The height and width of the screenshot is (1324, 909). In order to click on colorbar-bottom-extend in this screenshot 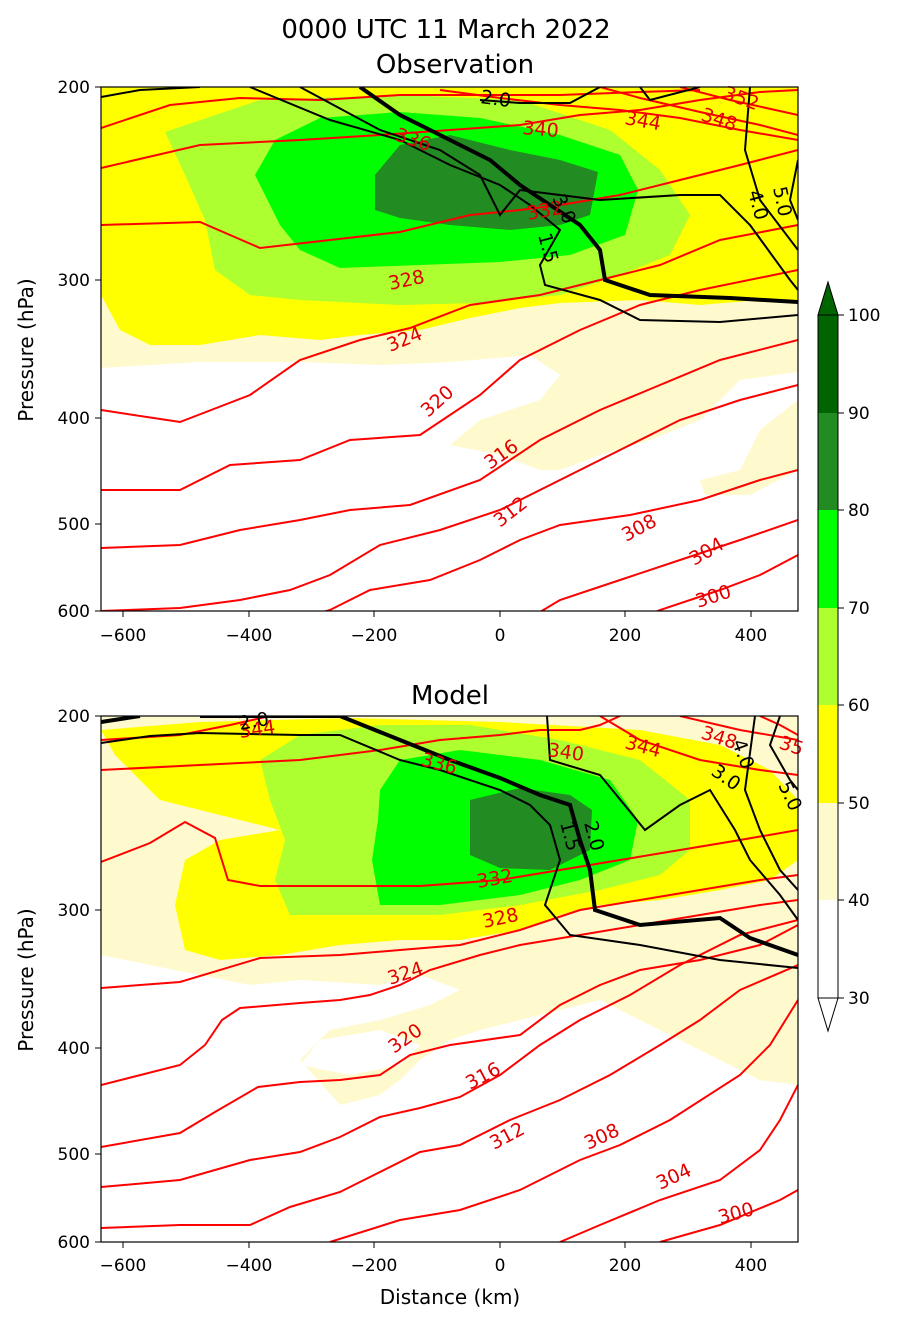, I will do `click(828, 1015)`.